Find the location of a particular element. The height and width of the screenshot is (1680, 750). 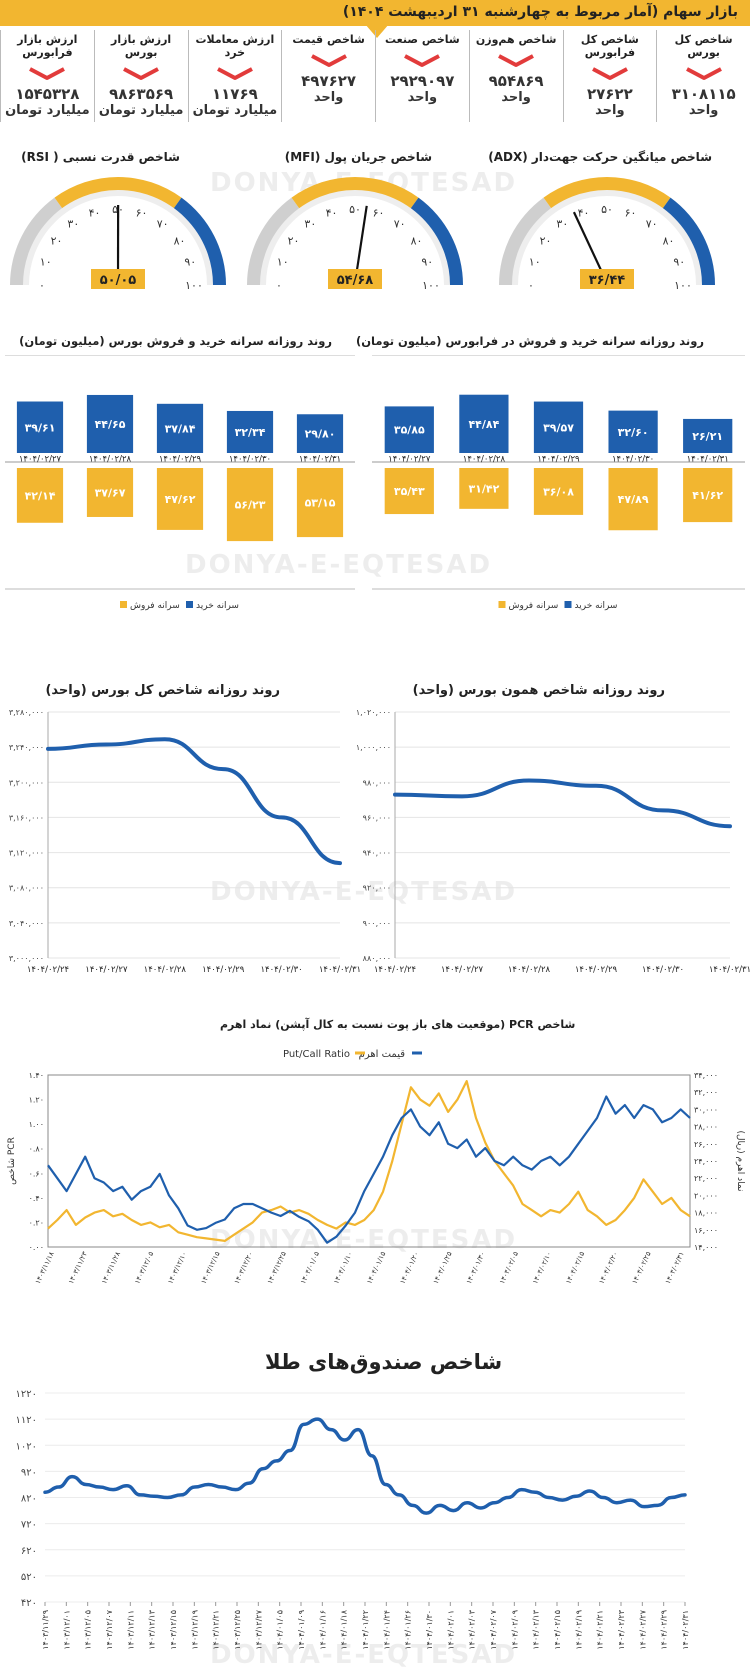

x-tick-label: ۱۴۰۴/۰۲/۳۱ is located at coordinates (685, 1630).